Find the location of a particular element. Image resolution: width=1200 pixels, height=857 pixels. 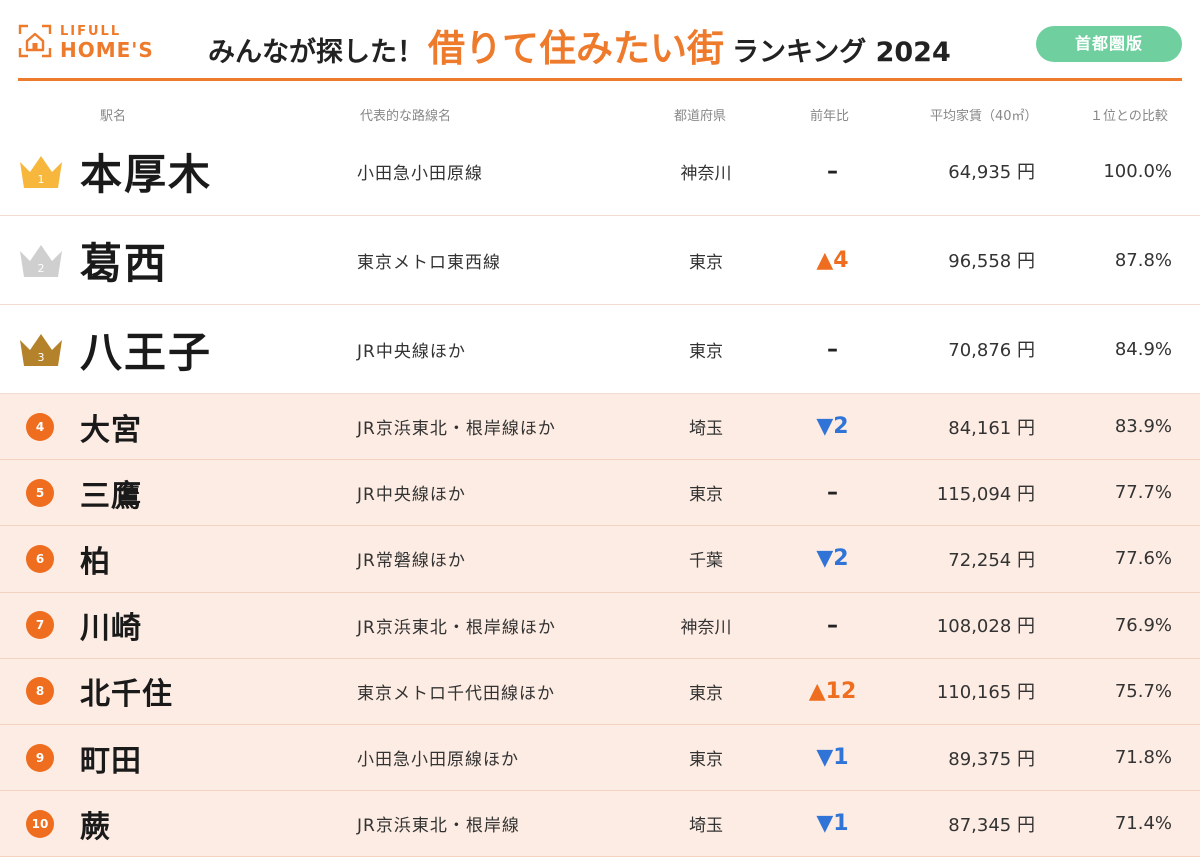

average-rent: 87,345 円 is located at coordinates (991, 825).